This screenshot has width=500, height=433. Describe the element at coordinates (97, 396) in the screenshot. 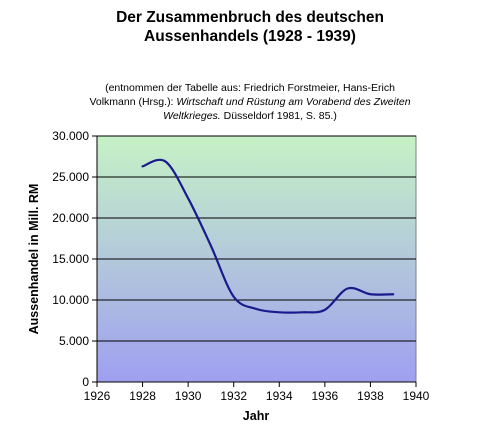

I see `x-tick-label: 1926` at that location.